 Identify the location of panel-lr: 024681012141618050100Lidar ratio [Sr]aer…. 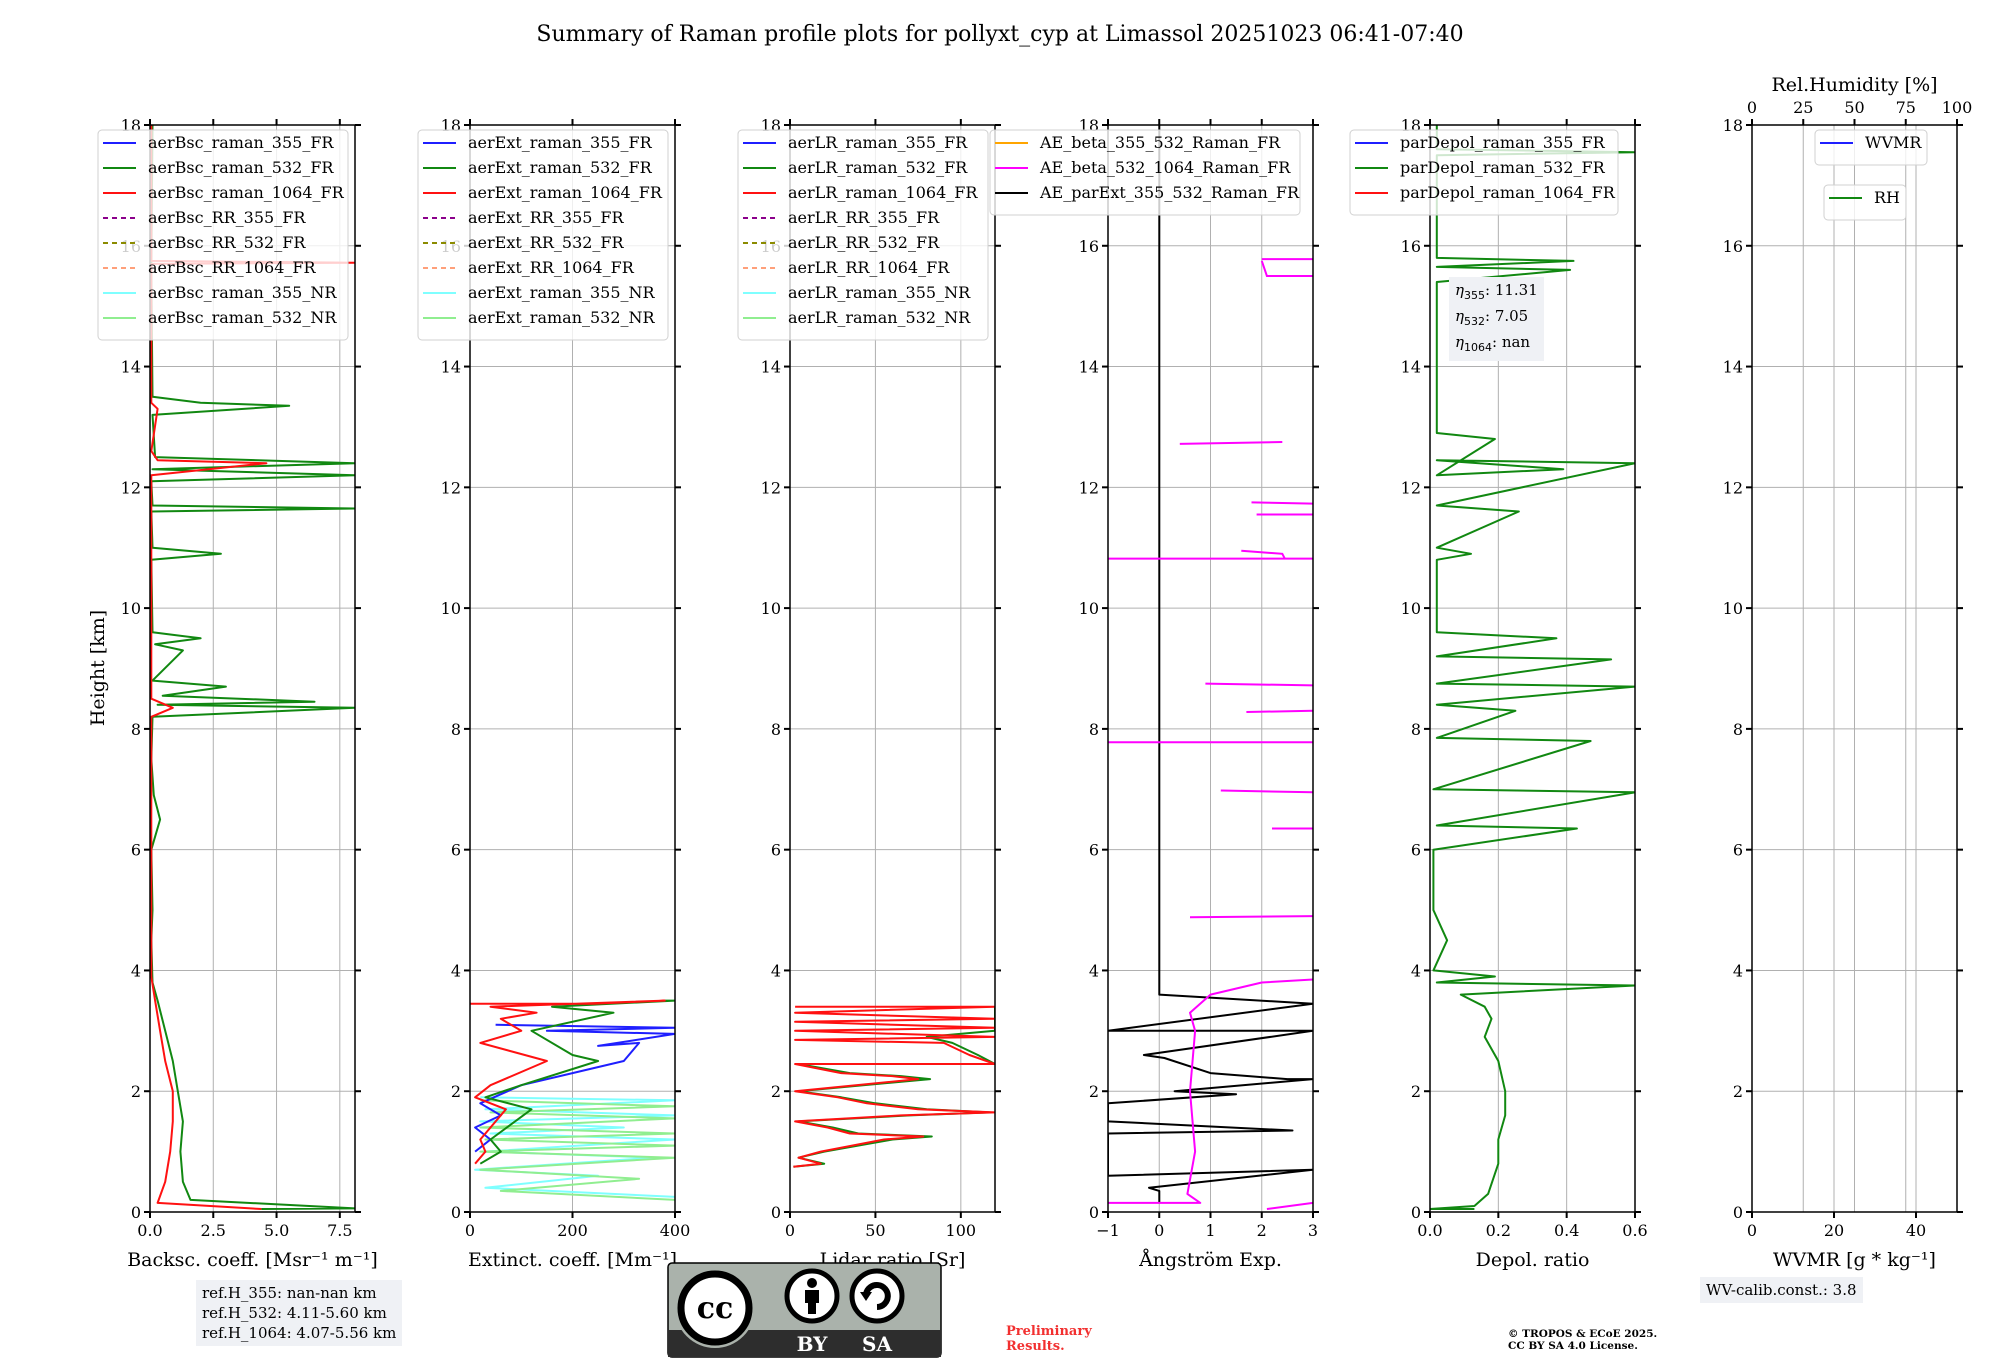
(869, 693).